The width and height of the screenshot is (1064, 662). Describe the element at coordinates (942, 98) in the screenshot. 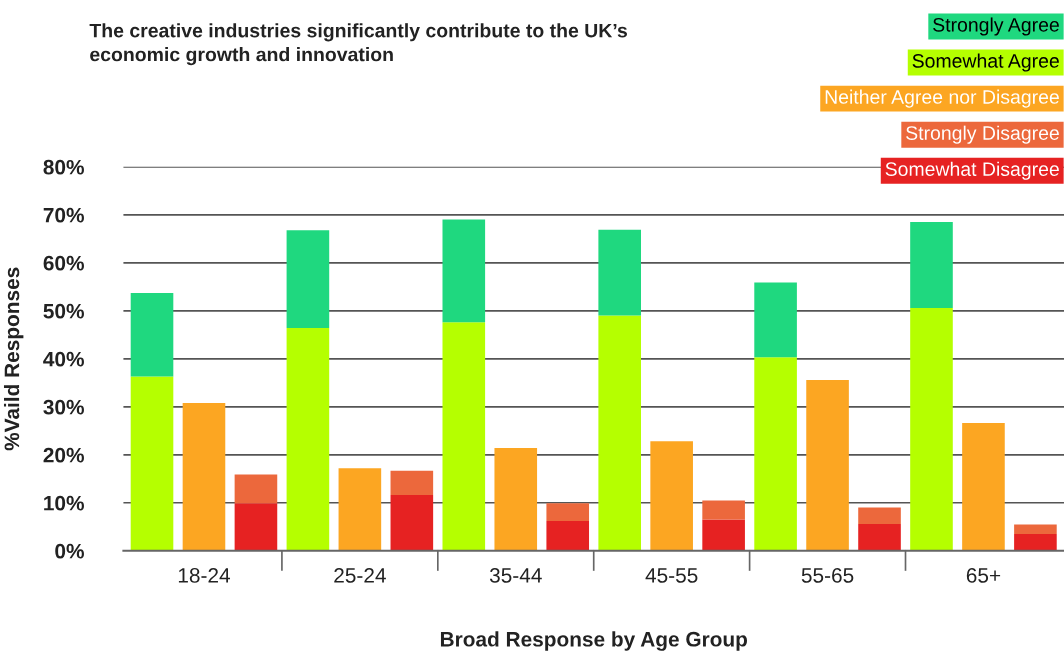

I see `text: Neither Agree nor Disagree` at that location.